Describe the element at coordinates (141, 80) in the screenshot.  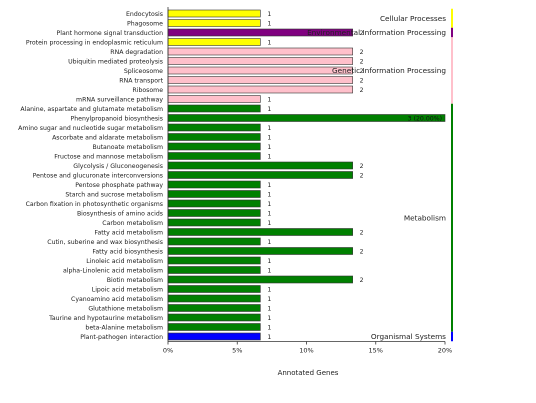
I see `category-label: RNA transport` at that location.